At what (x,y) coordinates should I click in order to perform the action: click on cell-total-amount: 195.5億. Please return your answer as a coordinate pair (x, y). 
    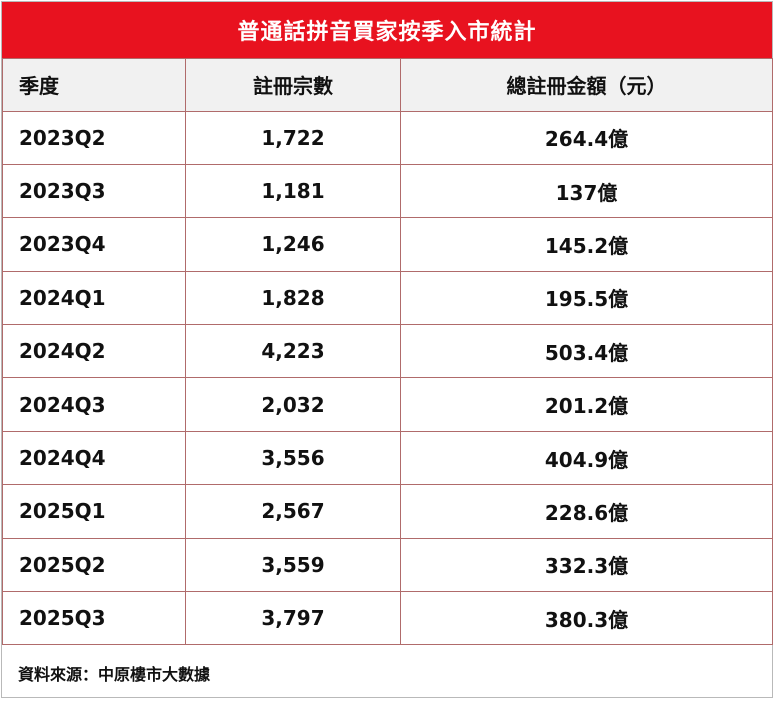
    Looking at the image, I should click on (586, 298).